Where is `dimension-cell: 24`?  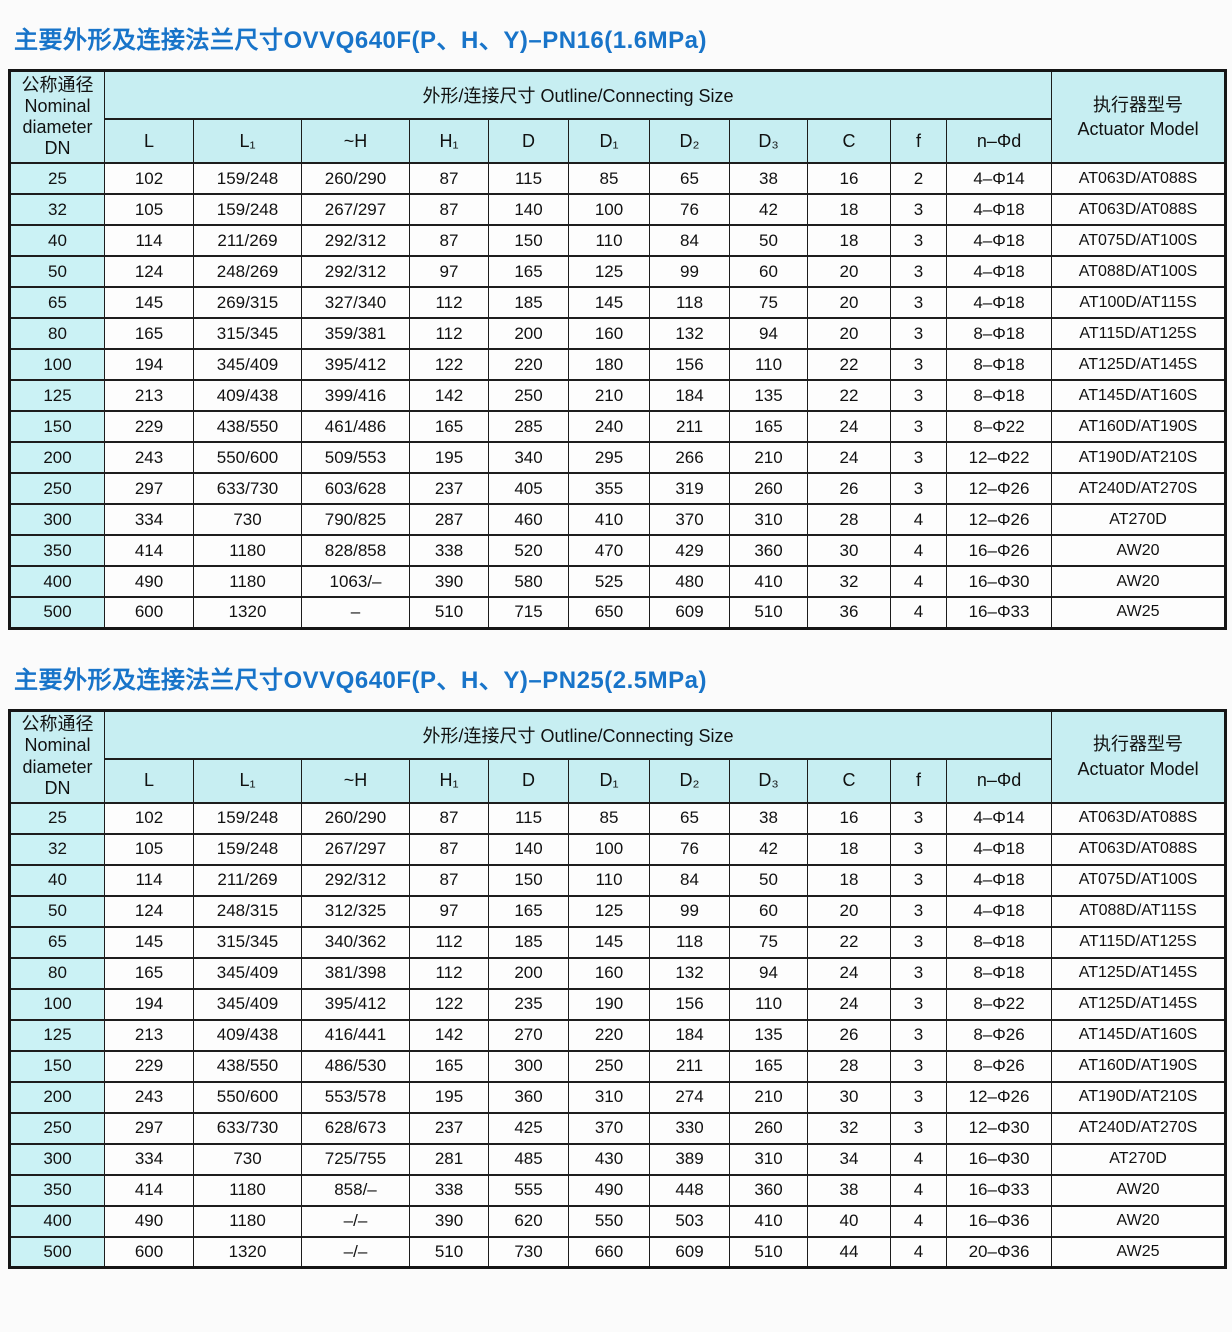 dimension-cell: 24 is located at coordinates (849, 1004).